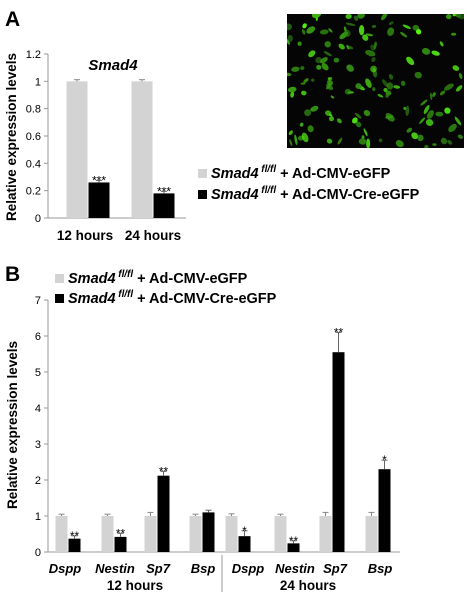 The image size is (469, 595). I want to click on gfp-microscopy-image, so click(375, 81).